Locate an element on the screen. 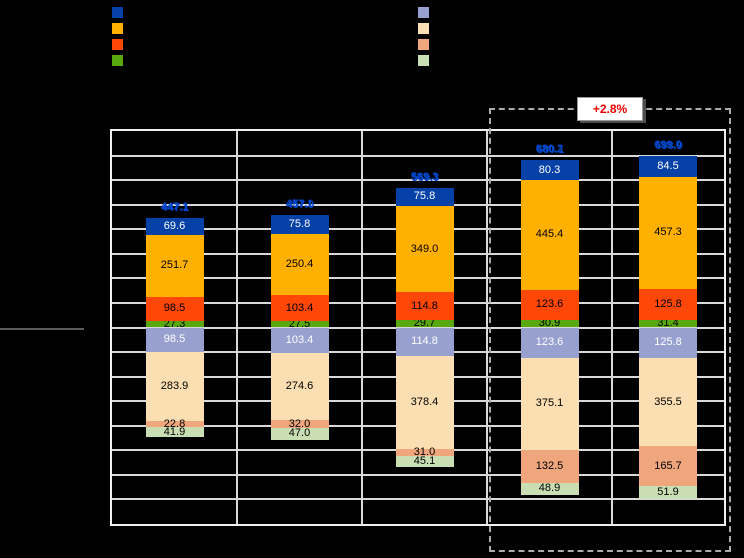  bar-segment-green: 29.7 is located at coordinates (424, 323).